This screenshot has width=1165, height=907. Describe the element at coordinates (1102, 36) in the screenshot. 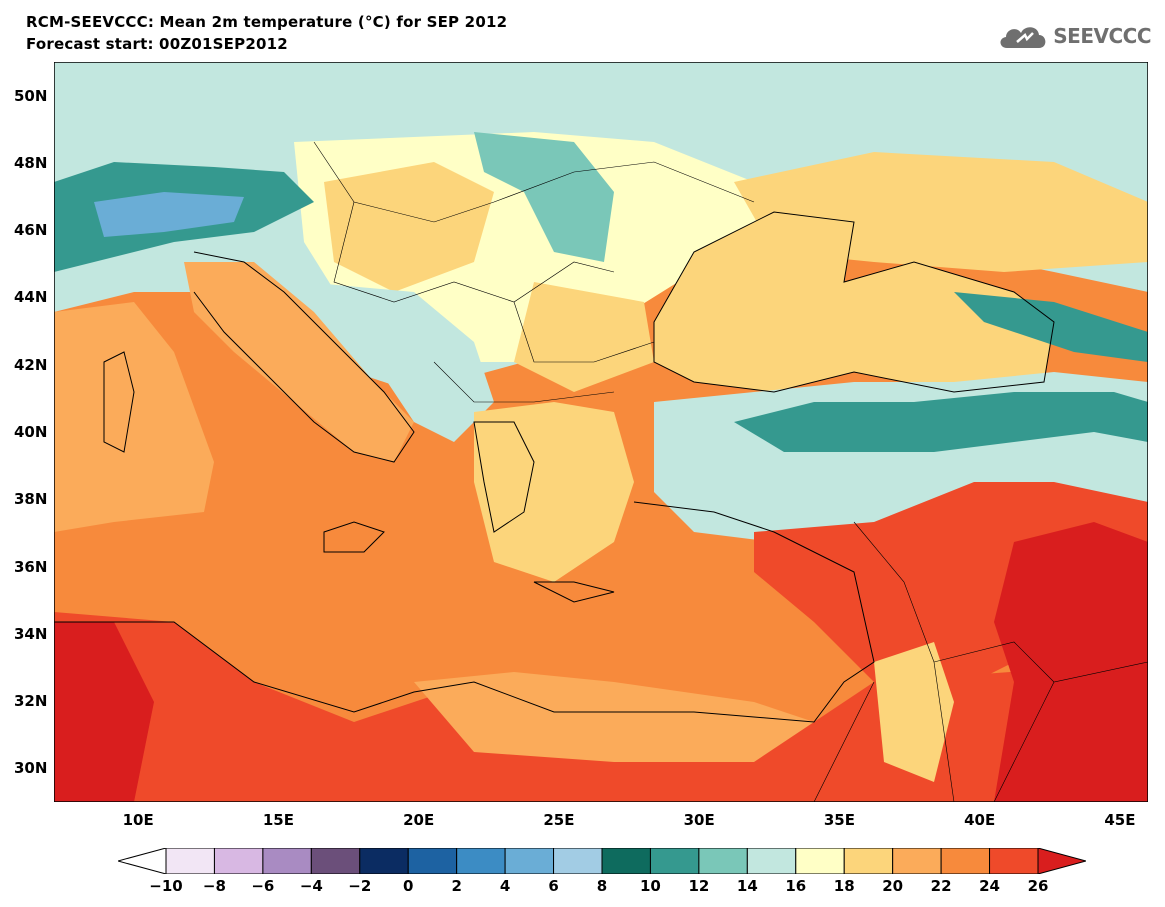

I see `logo-text: SEEVCCC` at that location.